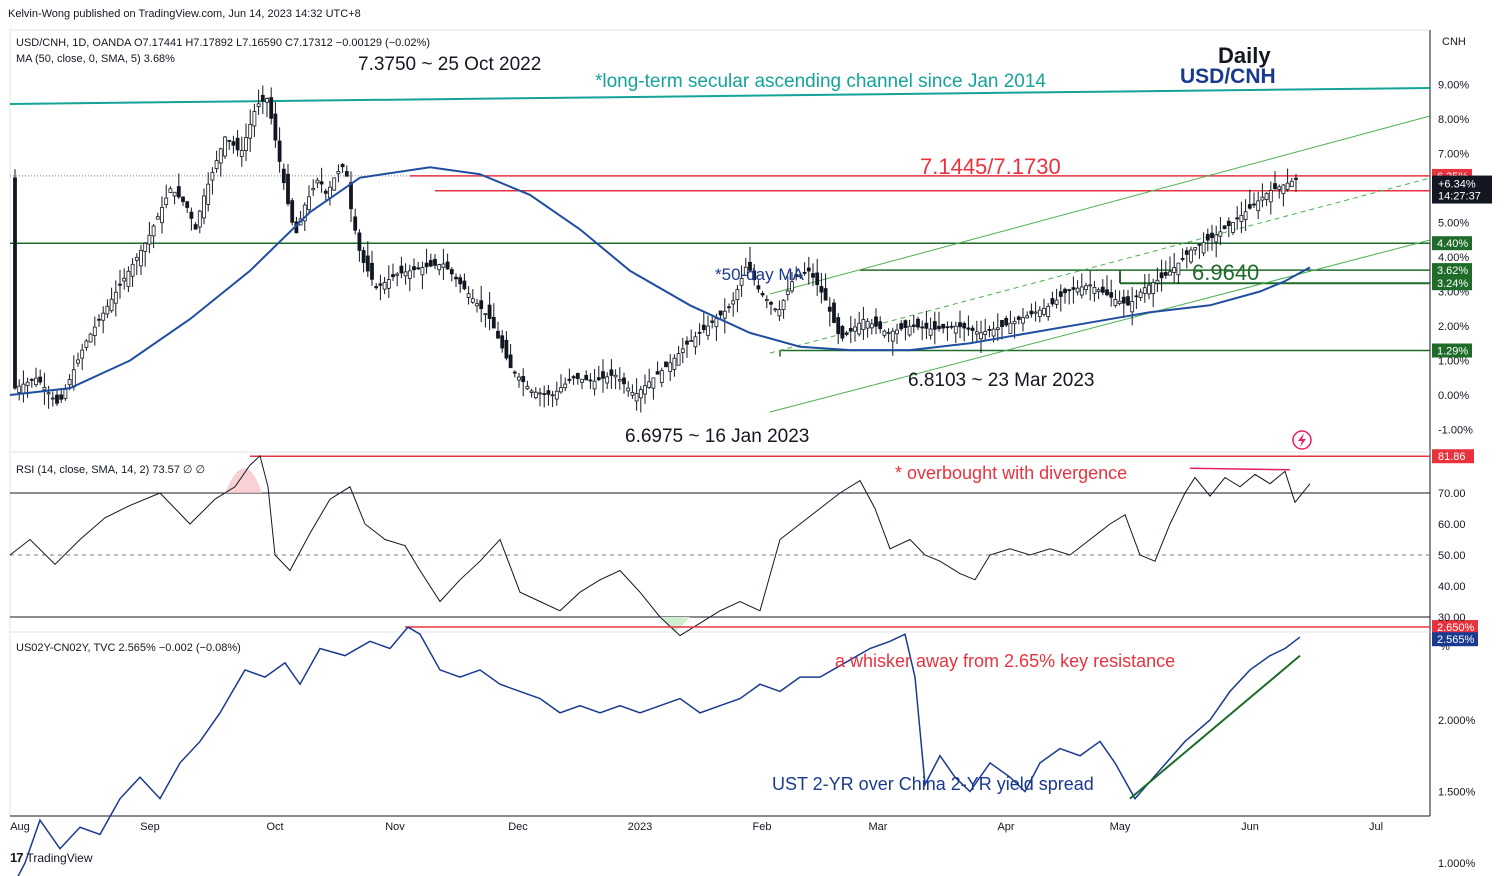  Describe the element at coordinates (111, 470) in the screenshot. I see `rsi-legend-line: RSI (14, close, SMA, 14, 2) 73.57 ∅ ∅` at that location.